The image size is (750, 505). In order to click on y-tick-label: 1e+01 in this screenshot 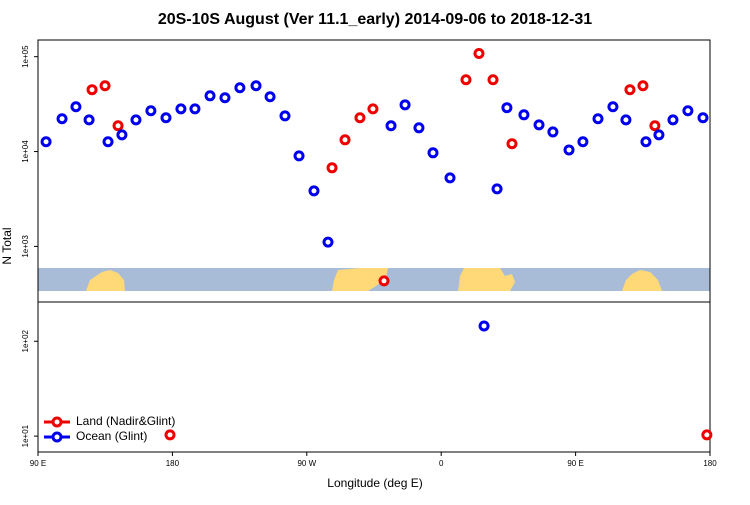, I will do `click(25, 435)`.